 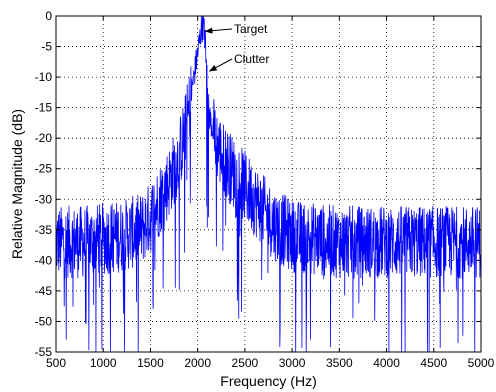 What do you see at coordinates (56, 363) in the screenshot?
I see `x-tick-label: 500` at bounding box center [56, 363].